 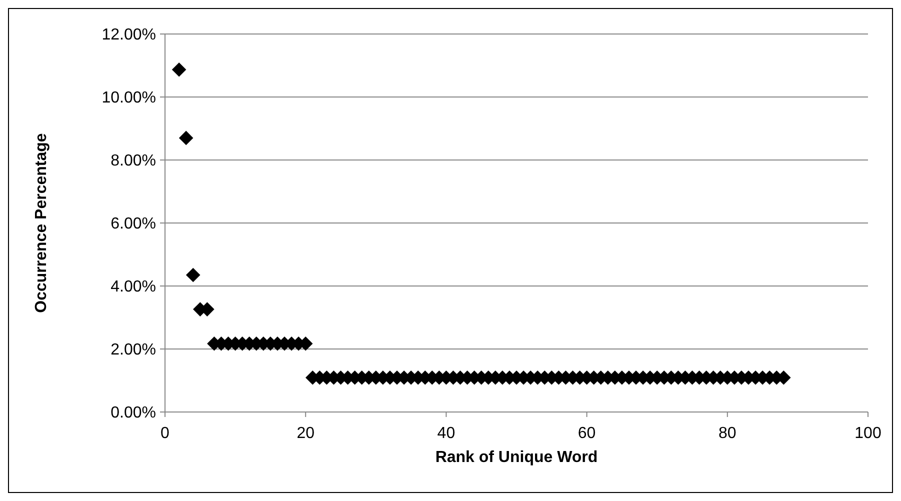 I want to click on y-tick-label: 10.00%, so click(x=129, y=98).